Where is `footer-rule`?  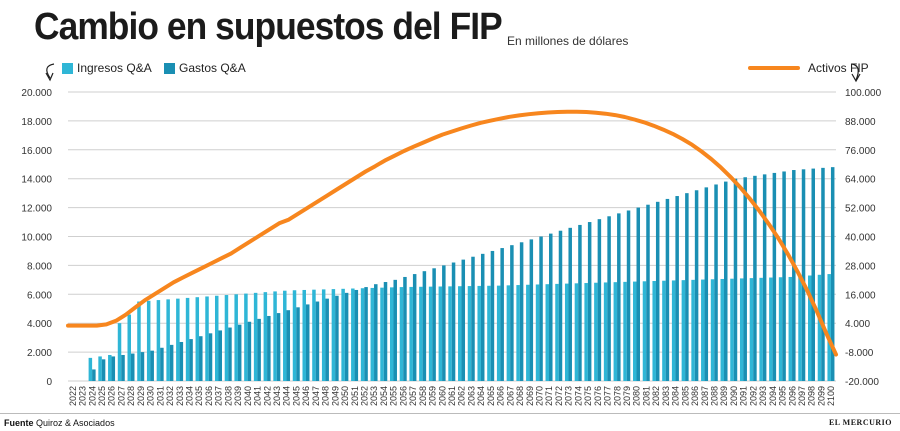
footer-rule is located at coordinates (450, 413).